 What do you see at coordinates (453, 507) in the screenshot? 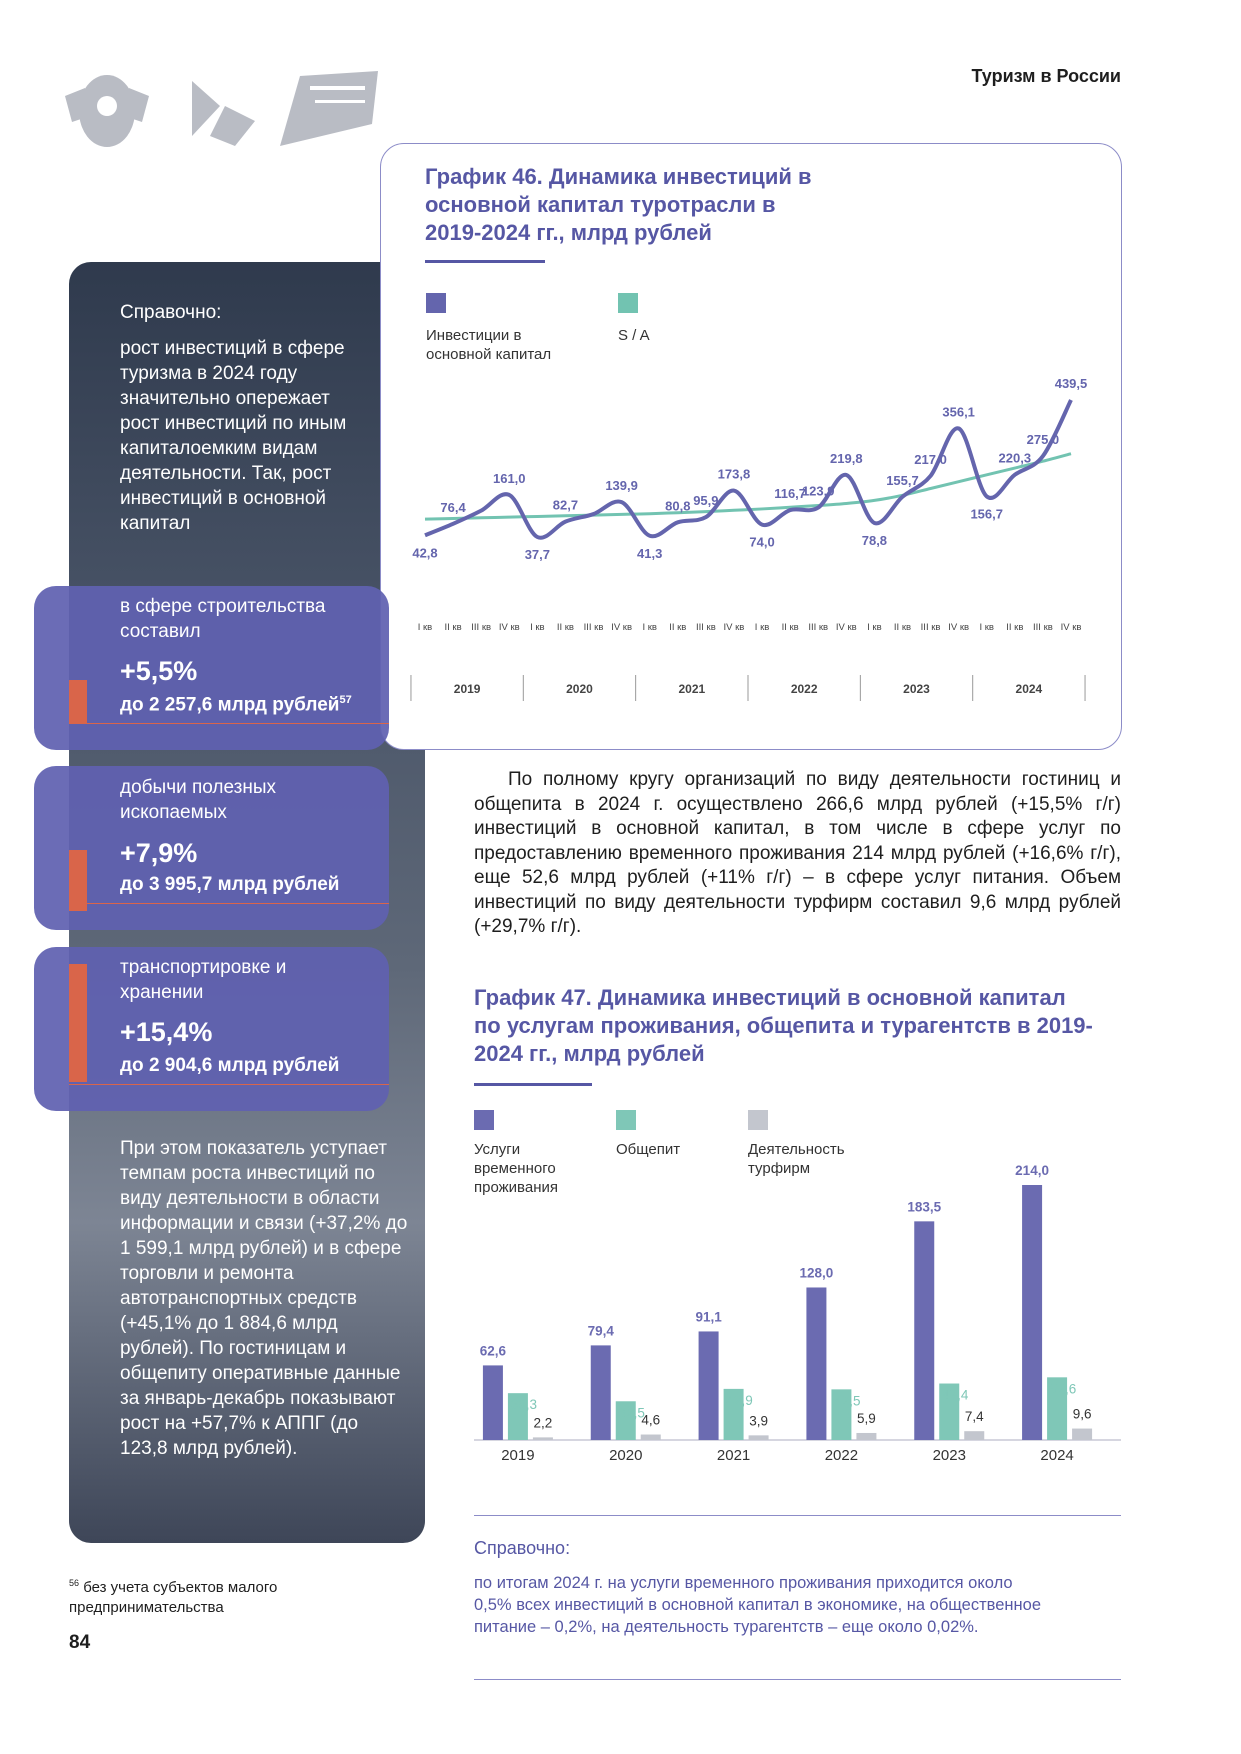
I see `value-label: 76,4` at bounding box center [453, 507].